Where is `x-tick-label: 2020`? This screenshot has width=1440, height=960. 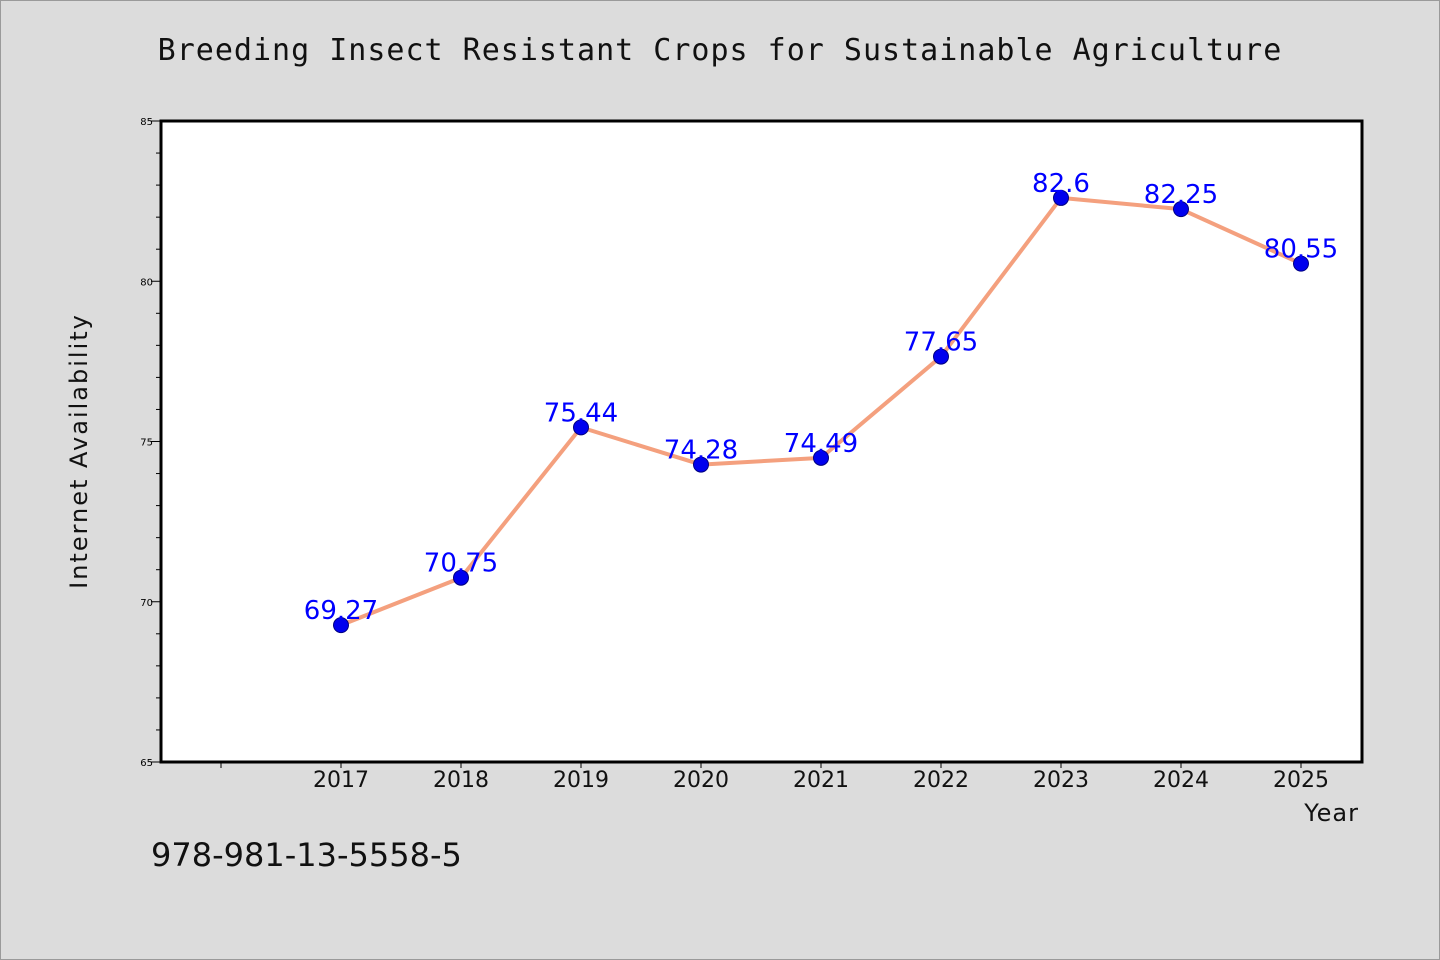
x-tick-label: 2020 is located at coordinates (701, 780).